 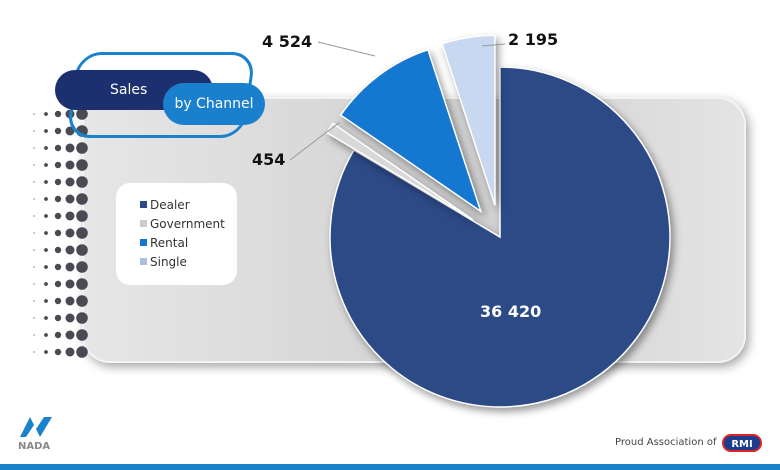 I want to click on nada-brand: NADA, so click(x=34, y=446).